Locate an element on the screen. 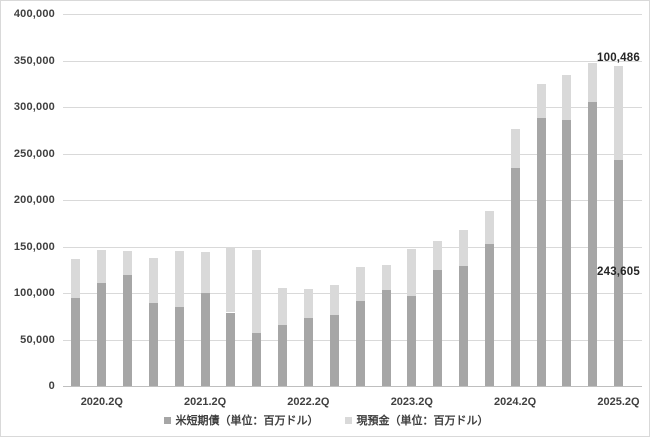  y-tick-label: 300,000 is located at coordinates (34, 107).